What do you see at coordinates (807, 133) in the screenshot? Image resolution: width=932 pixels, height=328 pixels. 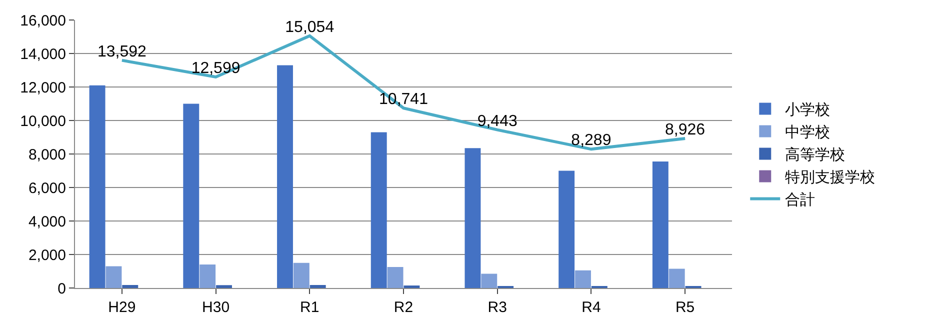 I see `legend-label: 中学校` at bounding box center [807, 133].